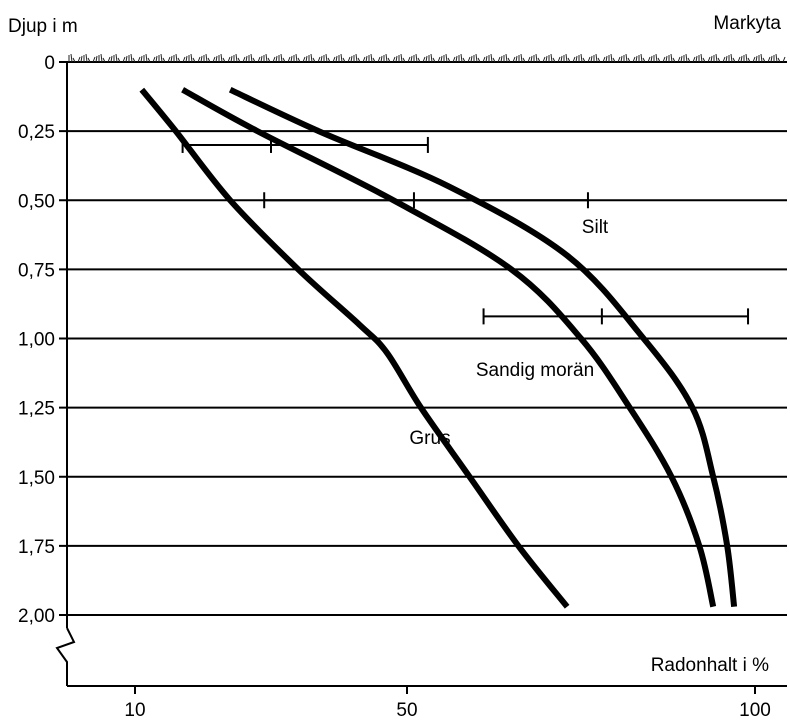 This screenshot has height=722, width=790. What do you see at coordinates (36, 270) in the screenshot?
I see `y-tick-label: 0,75` at bounding box center [36, 270].